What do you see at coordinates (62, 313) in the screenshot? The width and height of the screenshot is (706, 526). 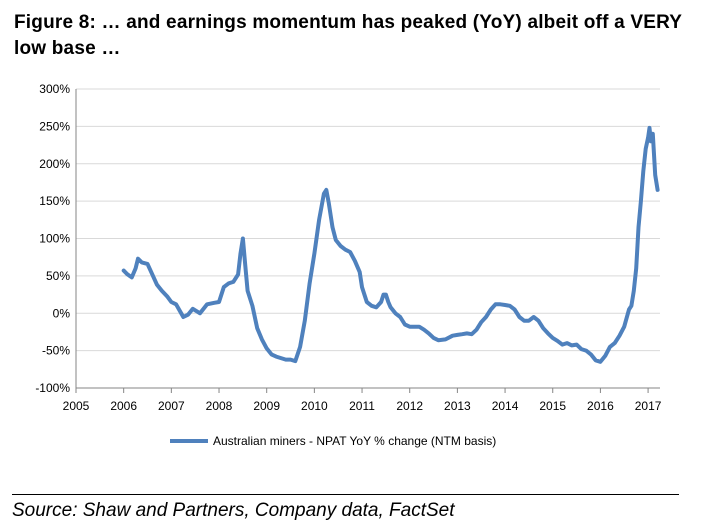 I see `y-tick-label: 0%` at bounding box center [62, 313].